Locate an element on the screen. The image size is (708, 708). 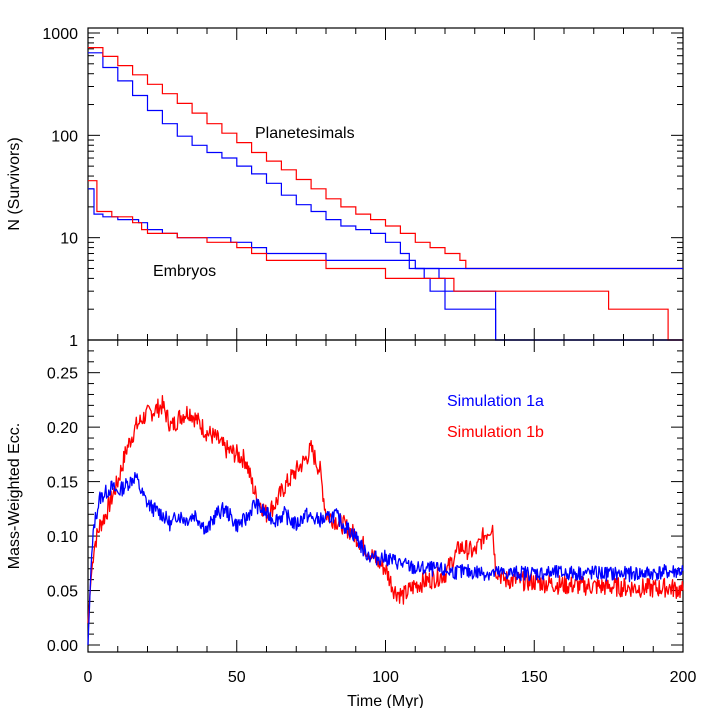
annotation-embryos: Embryos is located at coordinates (184, 271).